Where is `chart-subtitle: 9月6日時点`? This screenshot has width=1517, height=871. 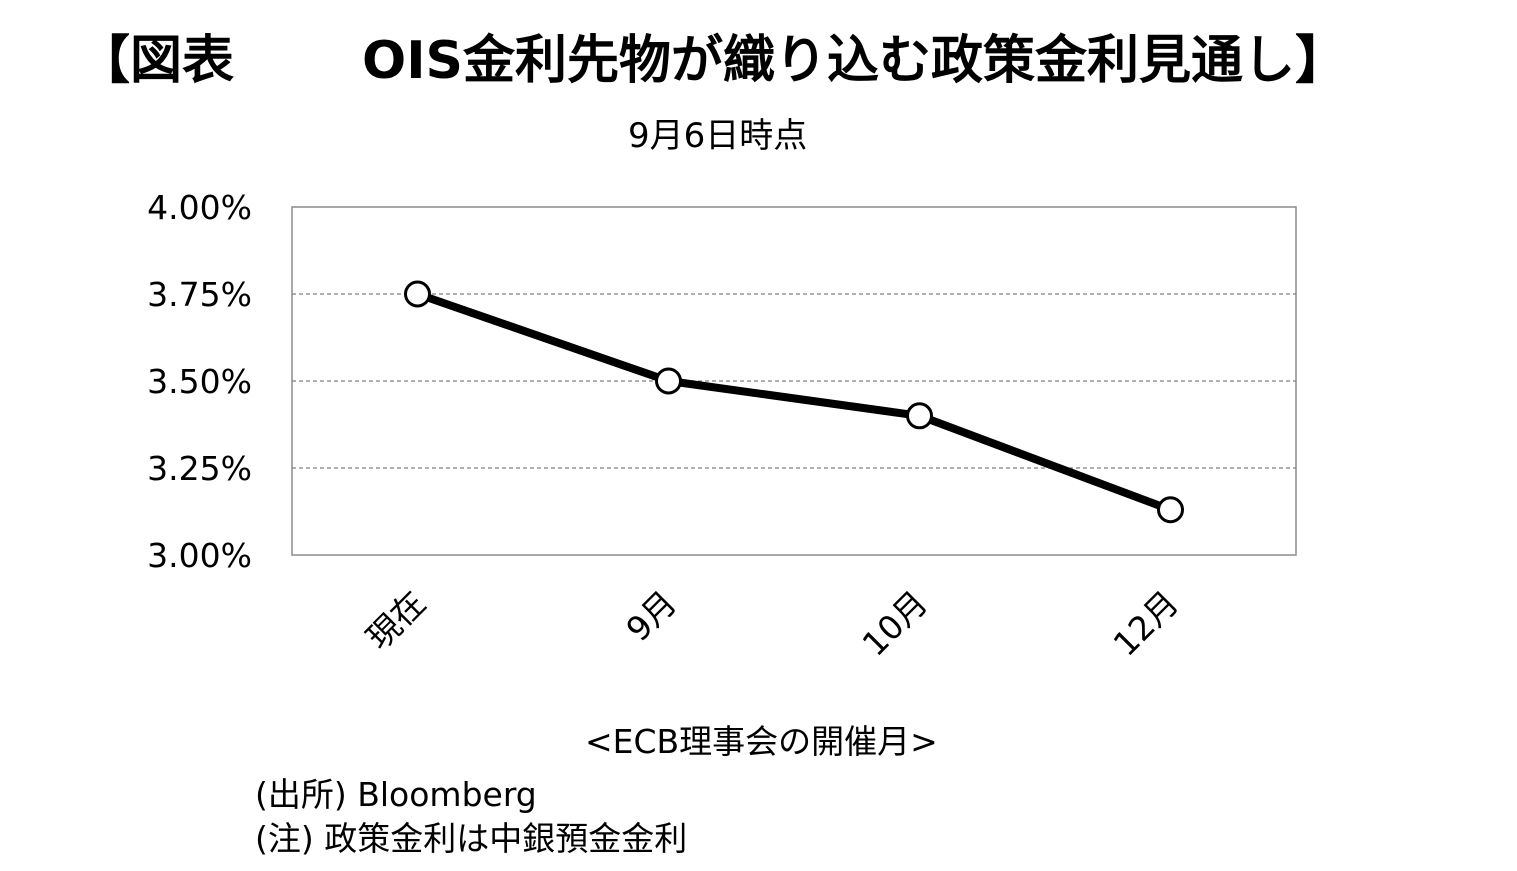
chart-subtitle: 9月6日時点 is located at coordinates (718, 136).